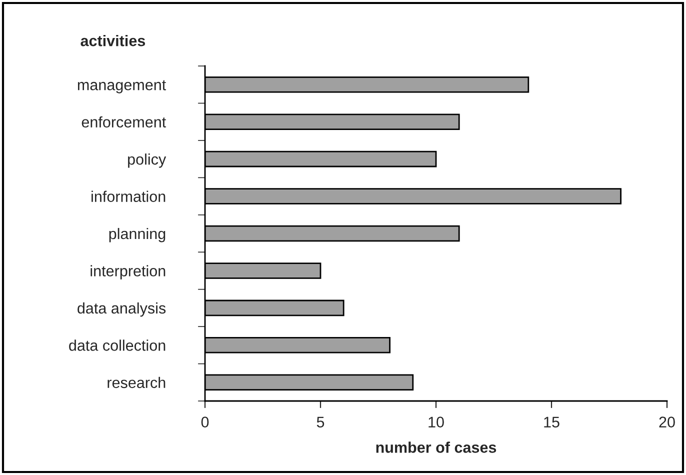 This screenshot has height=475, width=686. I want to click on y-tick-label: enforcement, so click(124, 122).